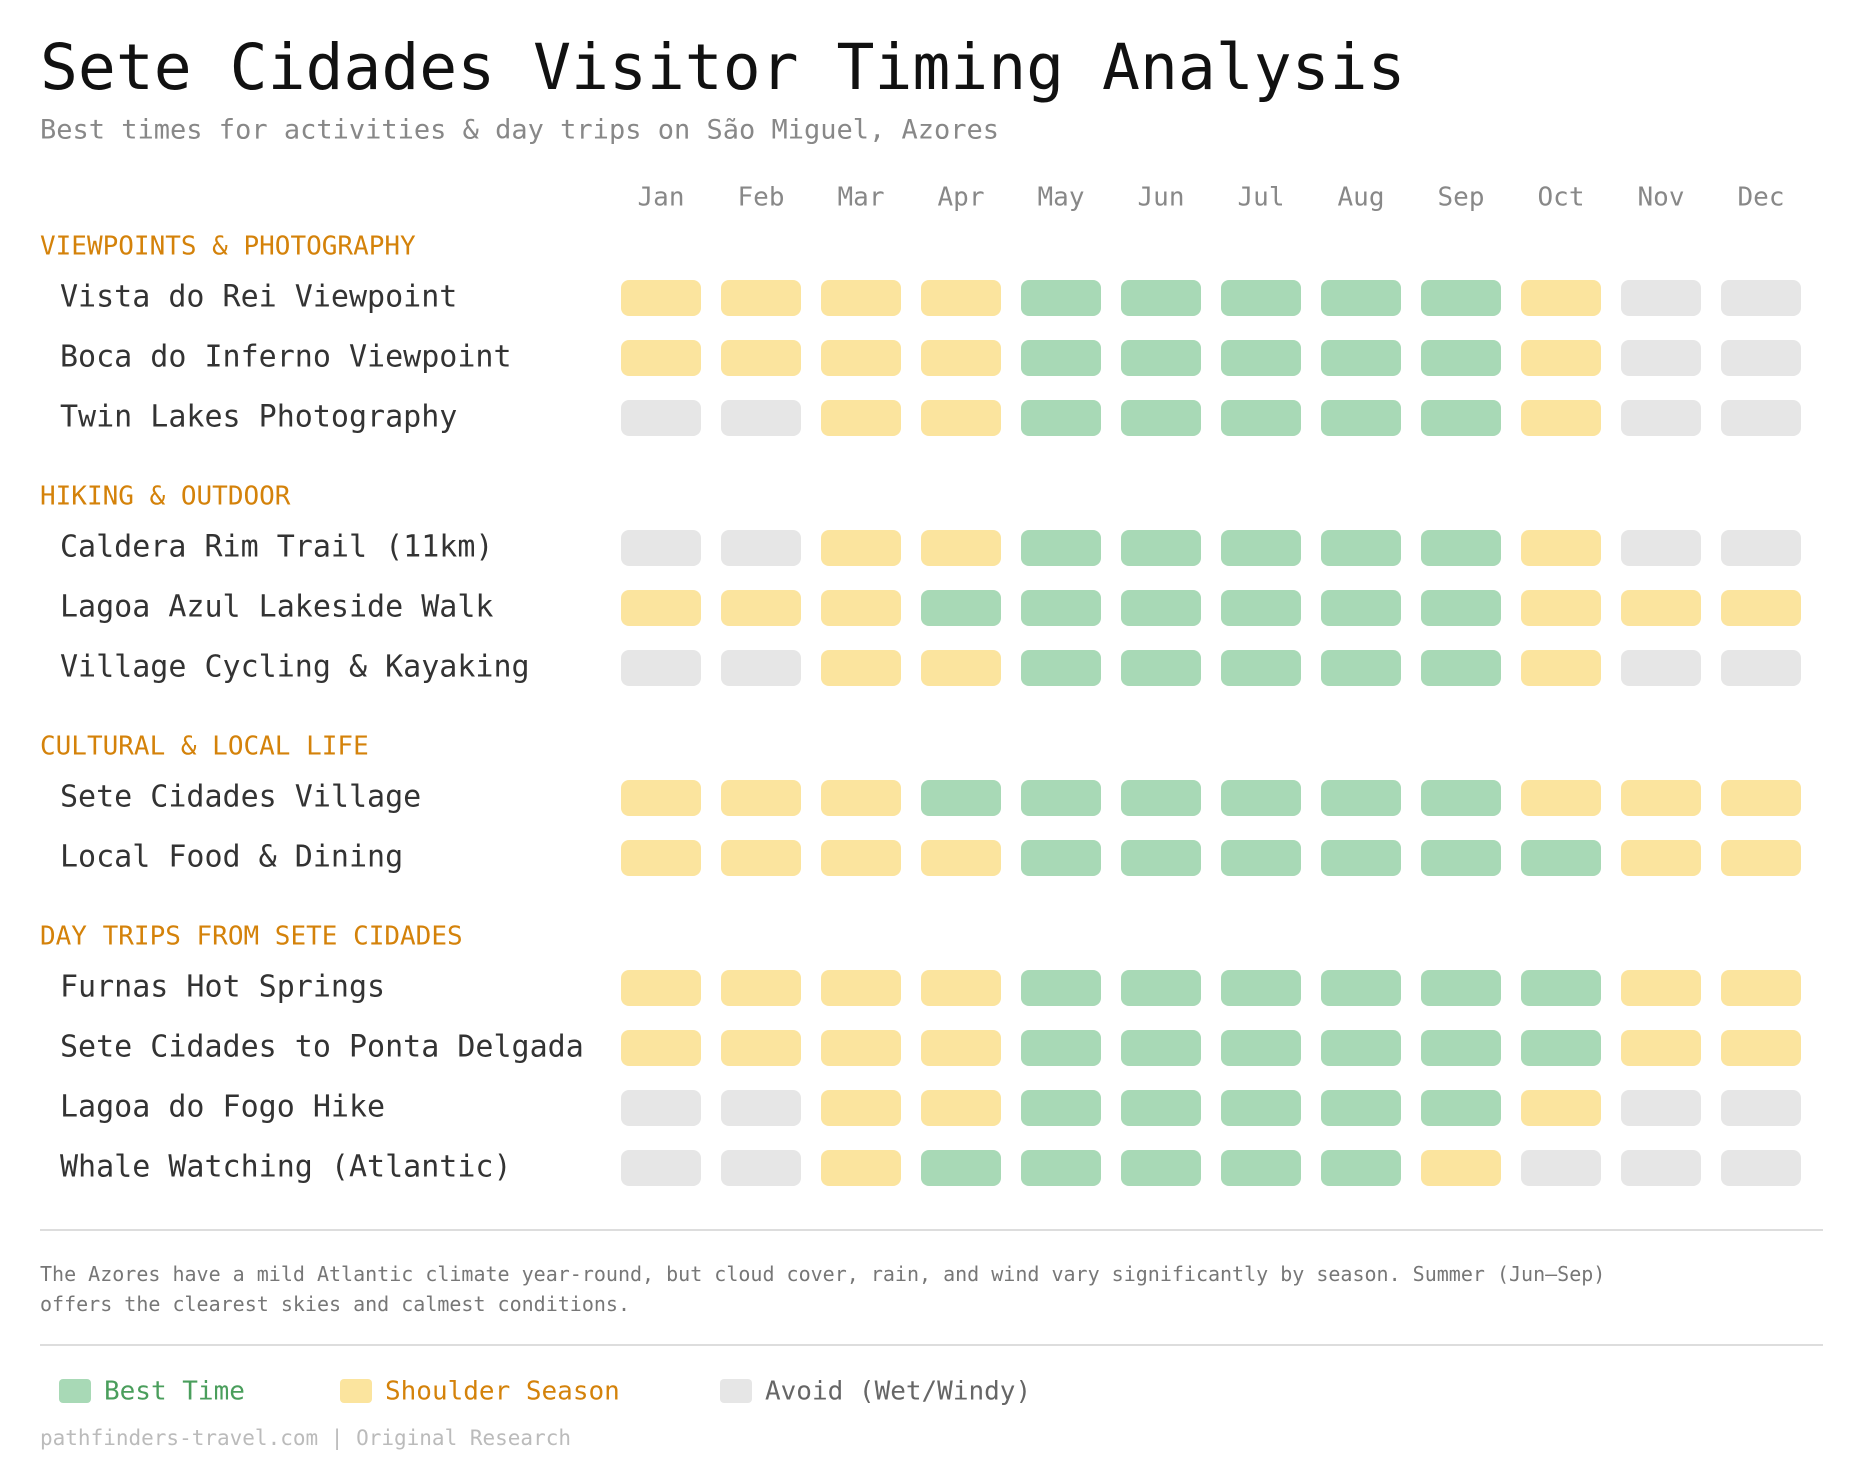 This screenshot has height=1484, width=1862. What do you see at coordinates (286, 1167) in the screenshot?
I see `row-label: Whale Watching (Atlantic)` at bounding box center [286, 1167].